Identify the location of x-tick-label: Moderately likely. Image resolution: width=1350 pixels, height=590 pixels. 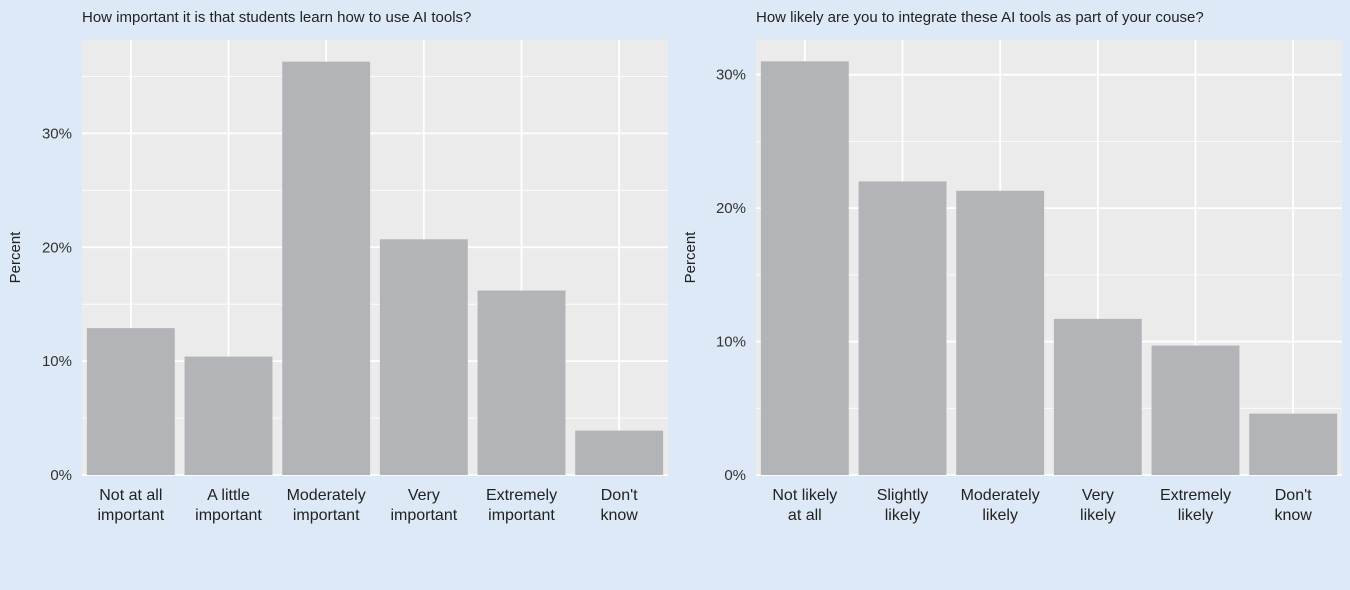
(1000, 505).